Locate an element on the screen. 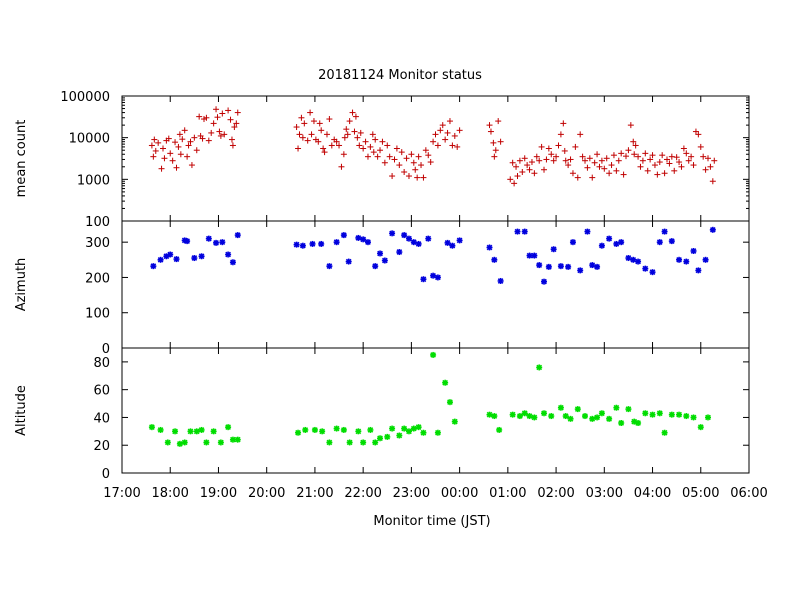 This screenshot has height=604, width=800. y-tick-label: 20 is located at coordinates (101, 446).